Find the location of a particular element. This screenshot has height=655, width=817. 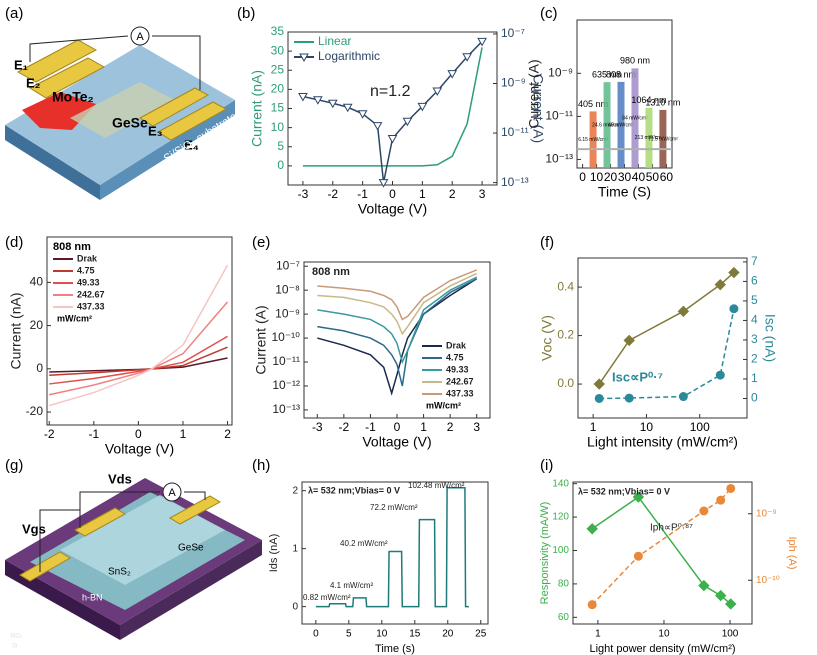

intensity-label: 213 mW/cm² is located at coordinates (649, 138).